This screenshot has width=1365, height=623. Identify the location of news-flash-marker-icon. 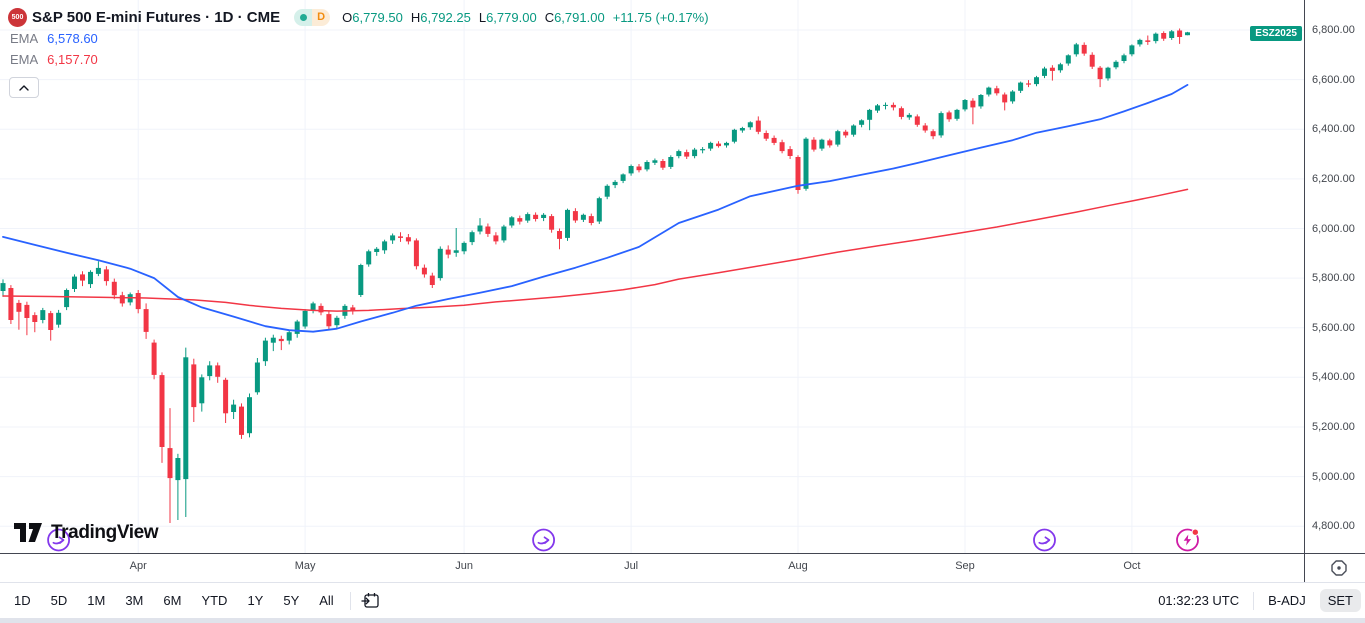
(1188, 540).